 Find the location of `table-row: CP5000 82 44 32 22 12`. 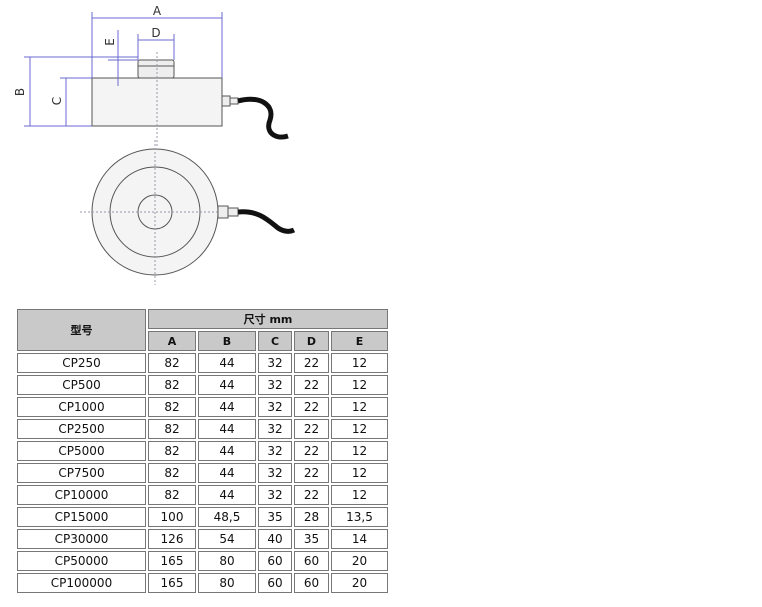

table-row: CP5000 82 44 32 22 12 is located at coordinates (202, 451).